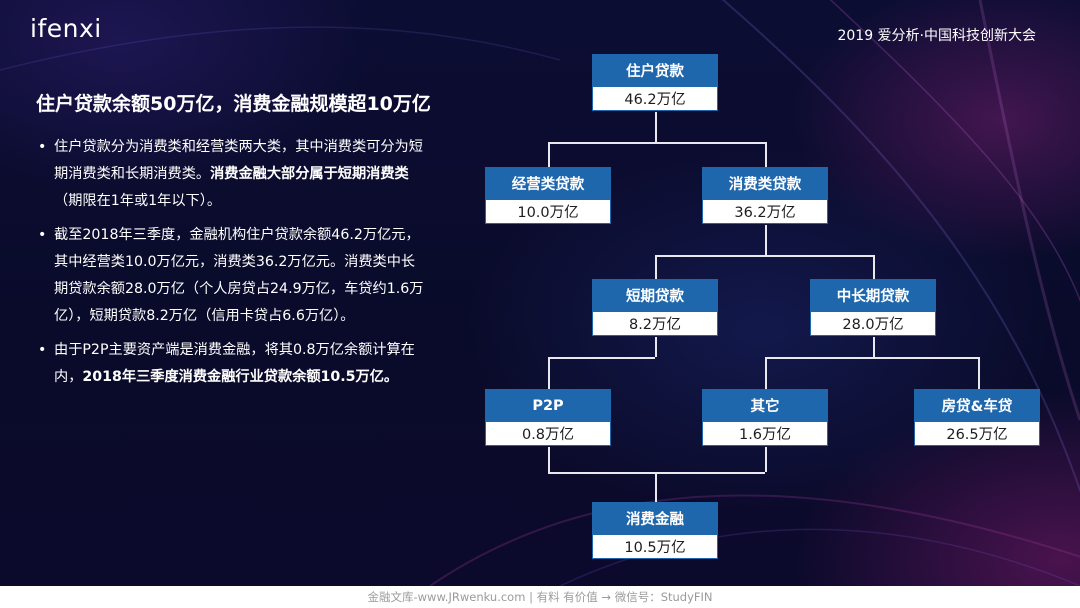 This screenshot has width=1080, height=608. I want to click on node-consumer-finance: 消费金融 10.5万亿, so click(655, 531).